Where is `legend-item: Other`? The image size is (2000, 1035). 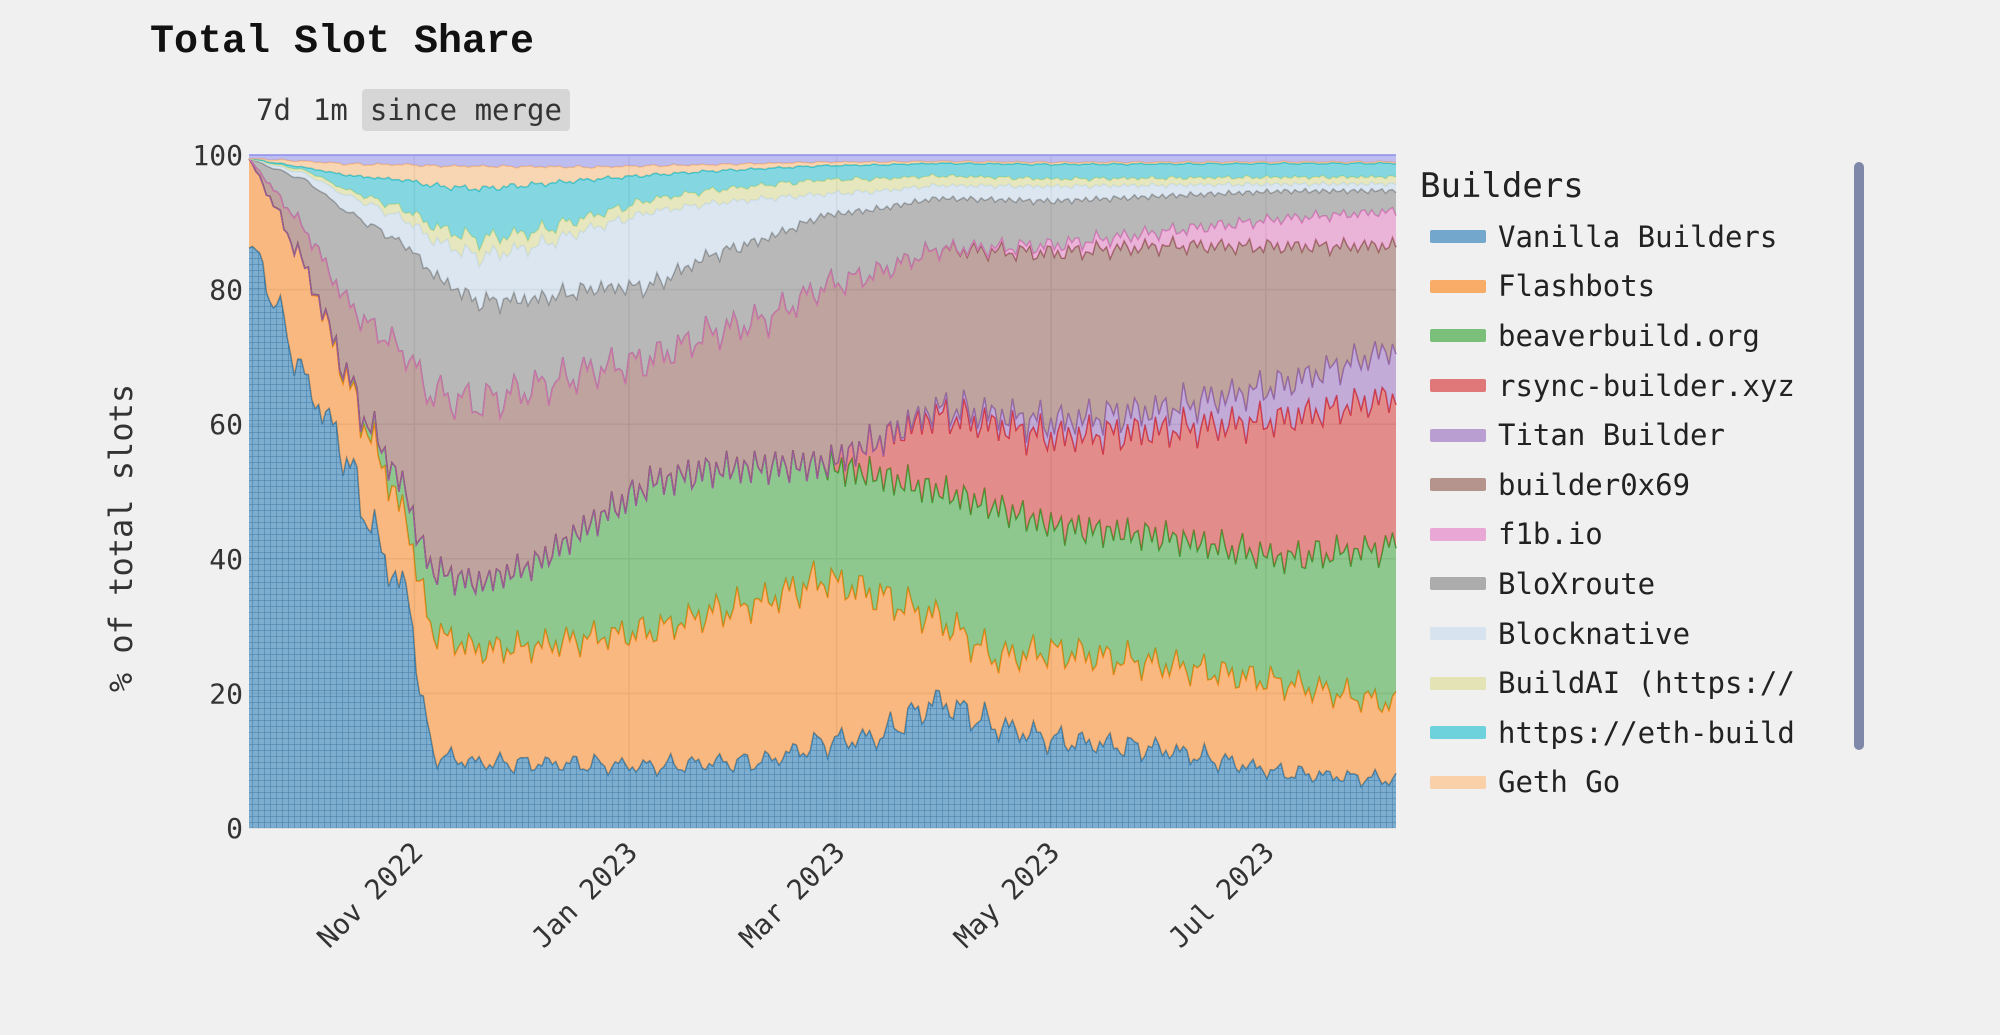 legend-item: Other is located at coordinates (1635, 811).